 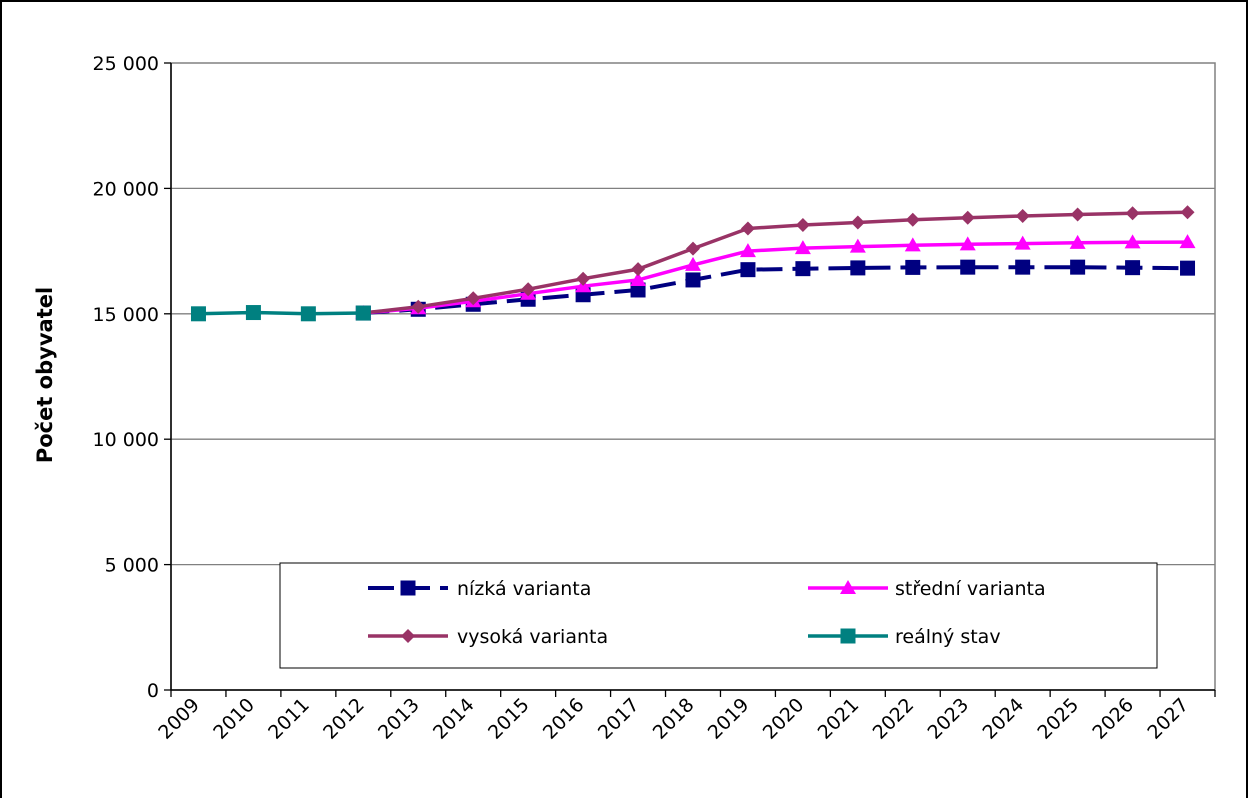 I want to click on y-tick-label: 25 000, so click(x=126, y=64).